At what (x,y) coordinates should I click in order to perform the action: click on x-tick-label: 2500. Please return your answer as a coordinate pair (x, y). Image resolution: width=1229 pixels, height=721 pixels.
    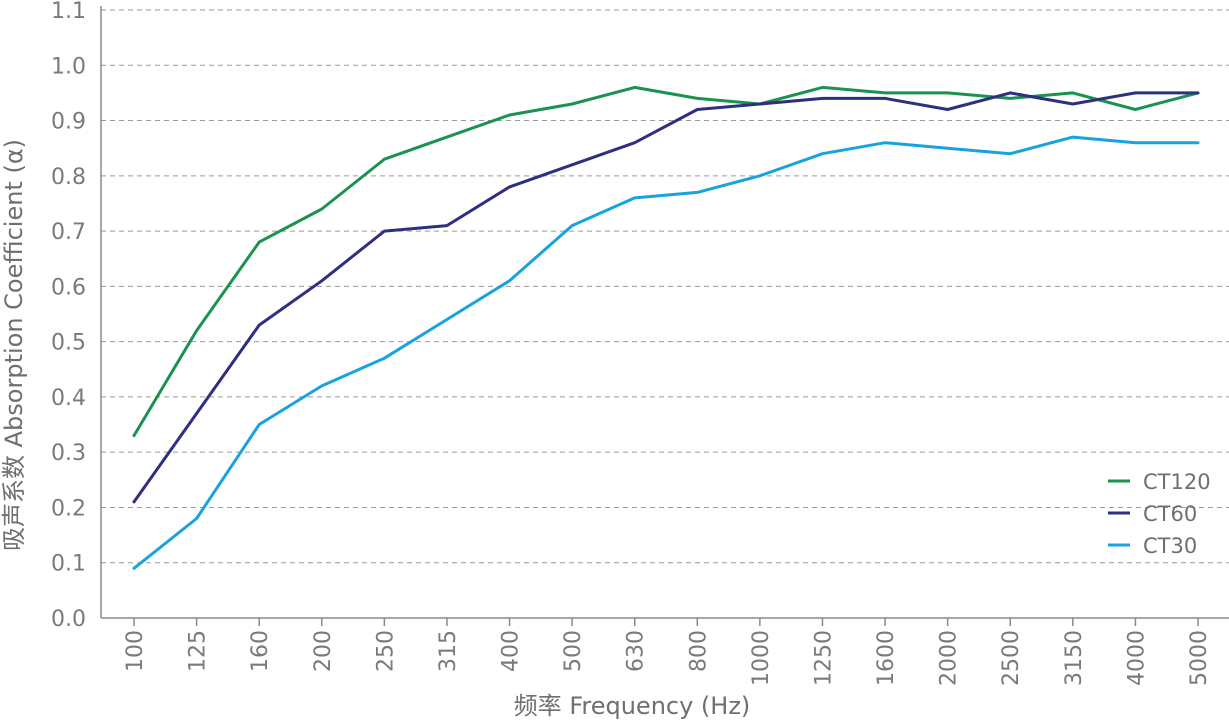
    Looking at the image, I should click on (1011, 658).